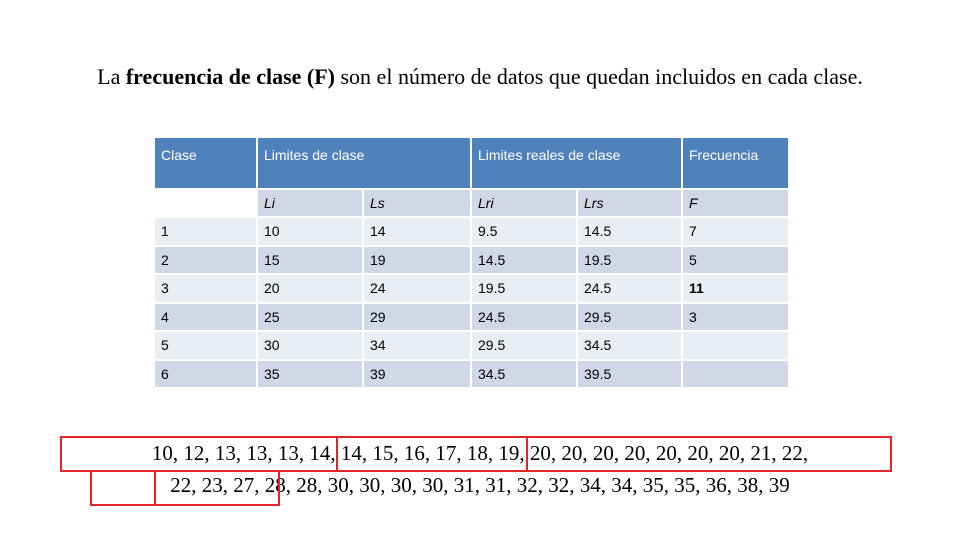 This screenshot has height=540, width=960. I want to click on table-cell: 10, so click(310, 231).